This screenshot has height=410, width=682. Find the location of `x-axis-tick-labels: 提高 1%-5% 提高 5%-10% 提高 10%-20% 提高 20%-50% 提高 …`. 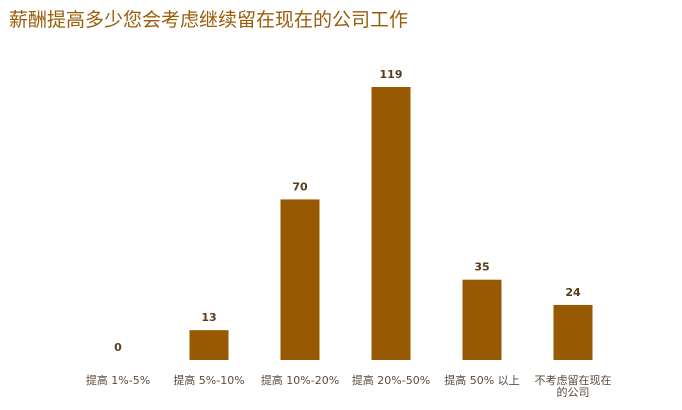

x-axis-tick-labels: 提高 1%-5% 提高 5%-10% 提高 10%-20% 提高 20%-50% 提高 … is located at coordinates (349, 386).